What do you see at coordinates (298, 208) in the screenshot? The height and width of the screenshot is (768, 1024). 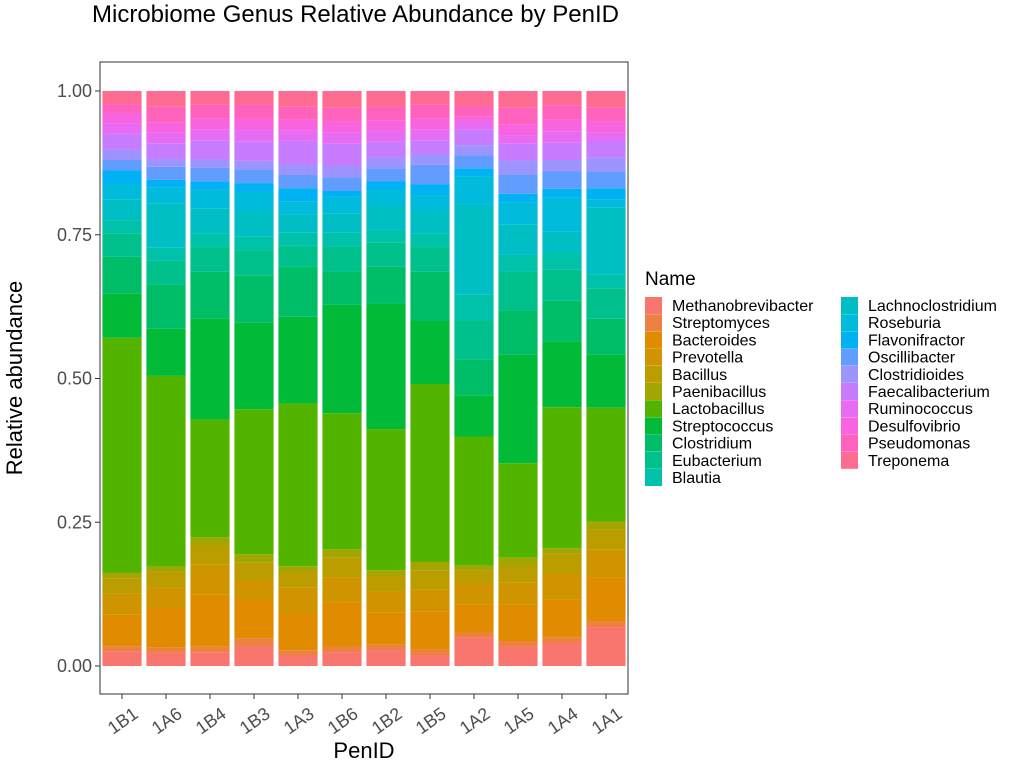 I see `bar-segment-1A3-roseburia` at bounding box center [298, 208].